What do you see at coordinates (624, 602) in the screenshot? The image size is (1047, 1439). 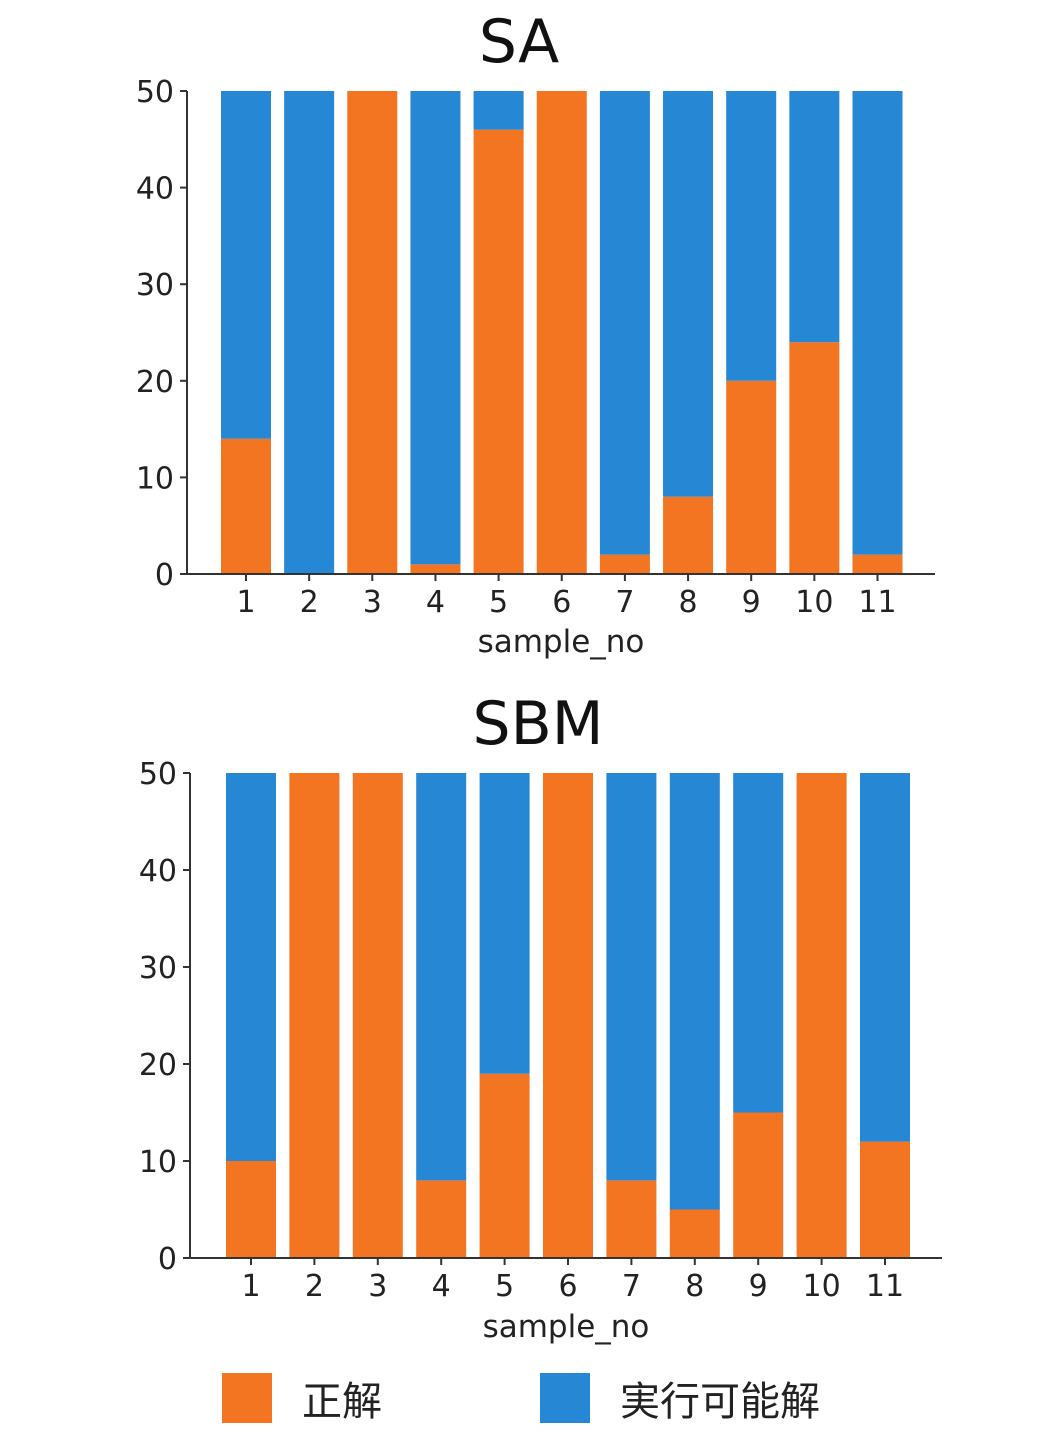 I see `sa-x-tick-label: 7` at bounding box center [624, 602].